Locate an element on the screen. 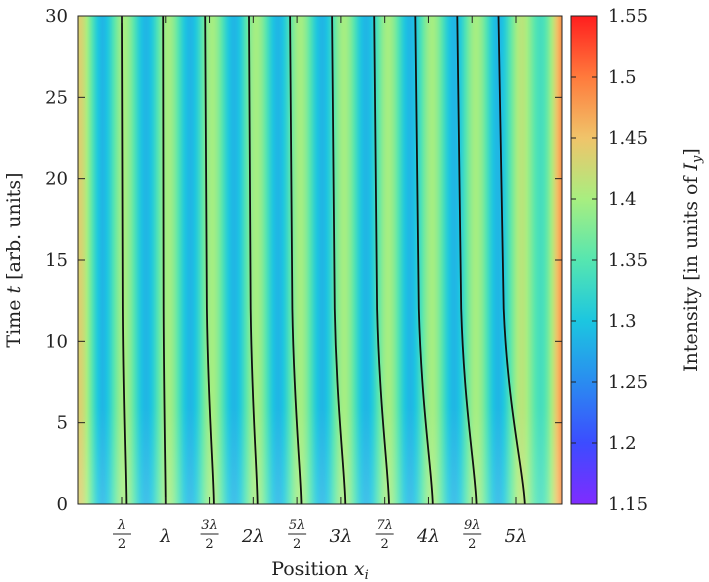 The image size is (709, 582). x-axis-title: Position xi is located at coordinates (320, 570).